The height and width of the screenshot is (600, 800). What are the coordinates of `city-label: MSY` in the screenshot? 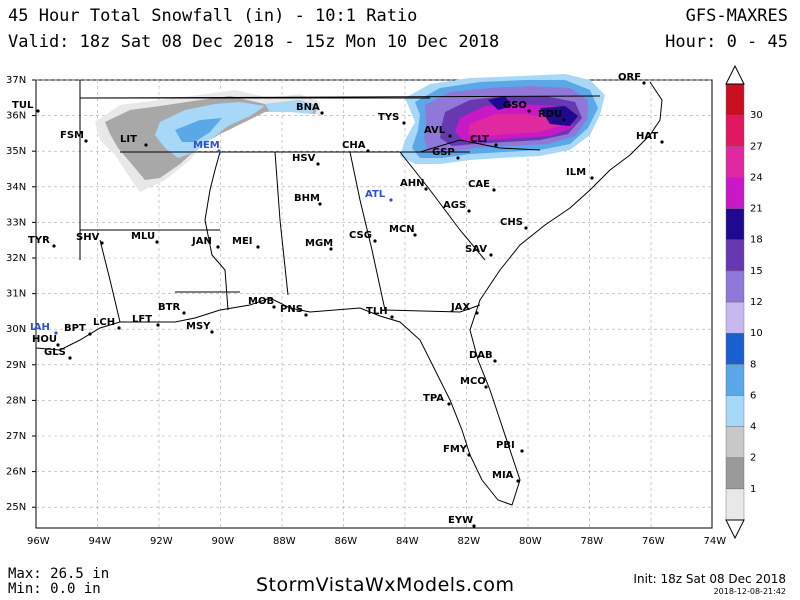 It's located at (198, 326).